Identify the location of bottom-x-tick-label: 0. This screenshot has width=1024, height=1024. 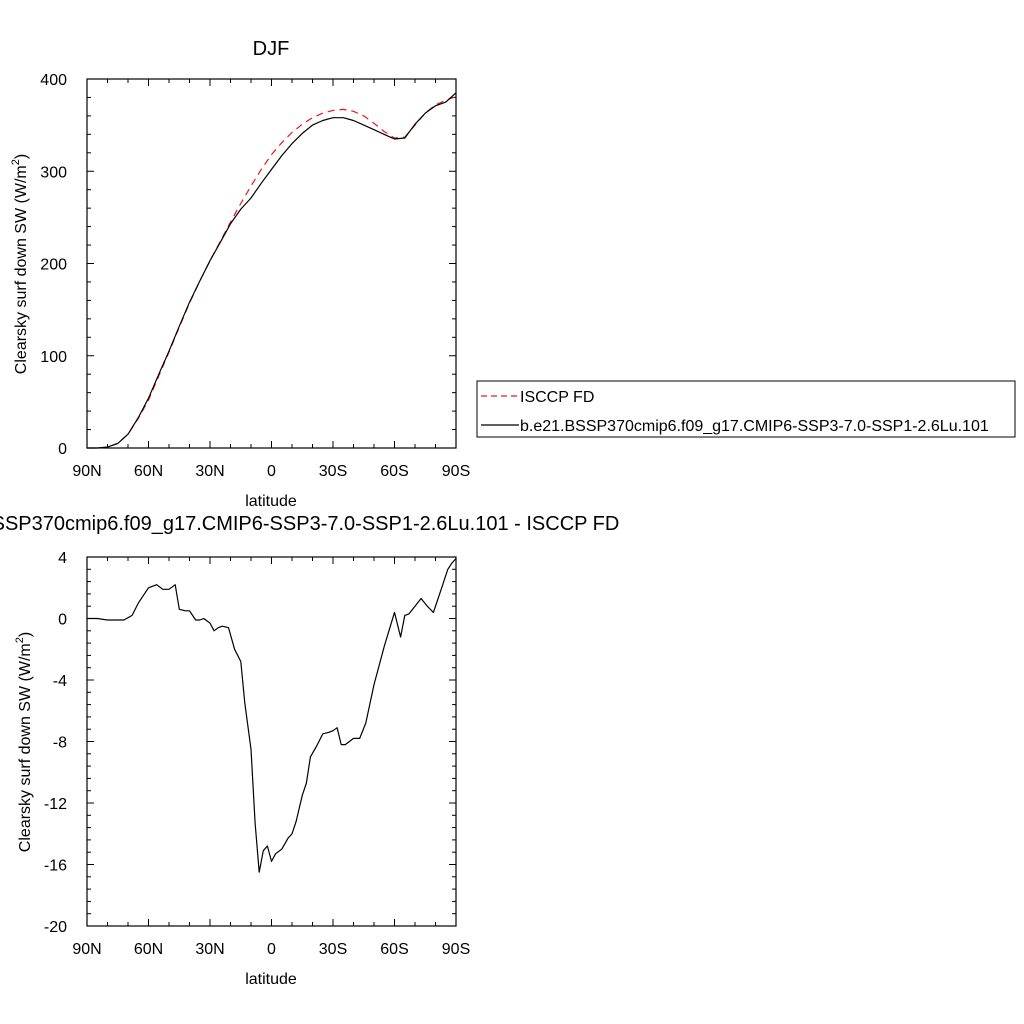
(271, 949).